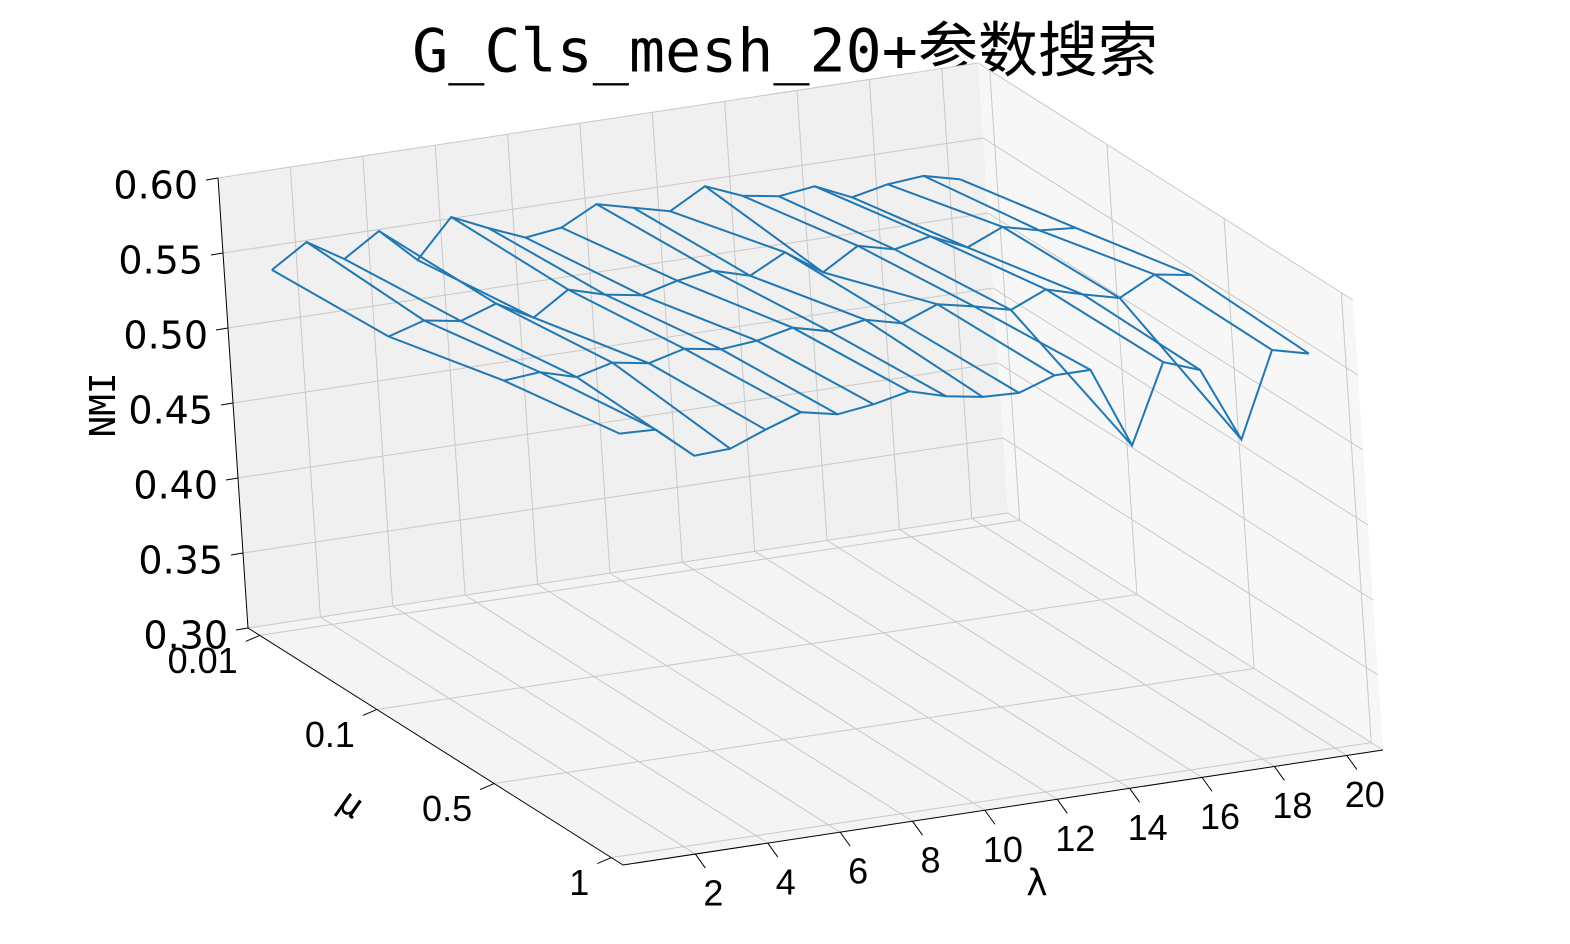  Describe the element at coordinates (103, 404) in the screenshot. I see `z-axis-label: NMI` at that location.